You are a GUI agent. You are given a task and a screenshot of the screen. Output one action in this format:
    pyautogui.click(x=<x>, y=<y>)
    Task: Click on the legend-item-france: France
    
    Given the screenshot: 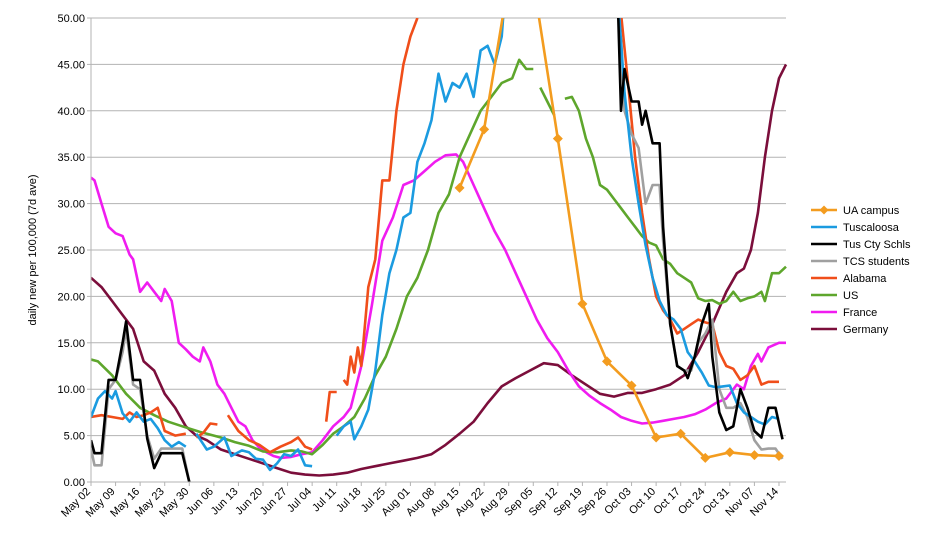 What is the action you would take?
    pyautogui.click(x=844, y=313)
    